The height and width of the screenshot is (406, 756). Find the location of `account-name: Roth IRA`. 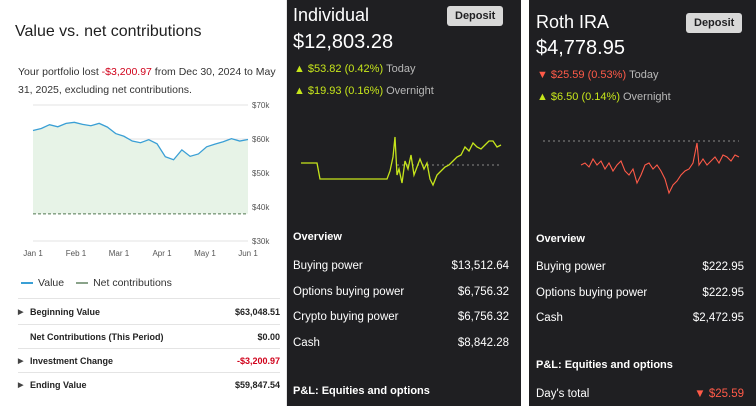

account-name: Roth IRA is located at coordinates (573, 22).